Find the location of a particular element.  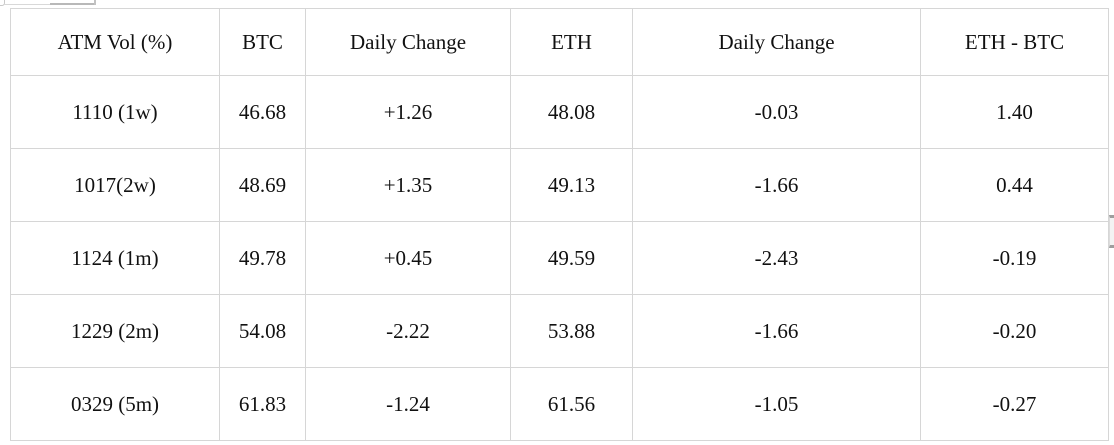

btc-change-cell: -2.22 is located at coordinates (408, 331).